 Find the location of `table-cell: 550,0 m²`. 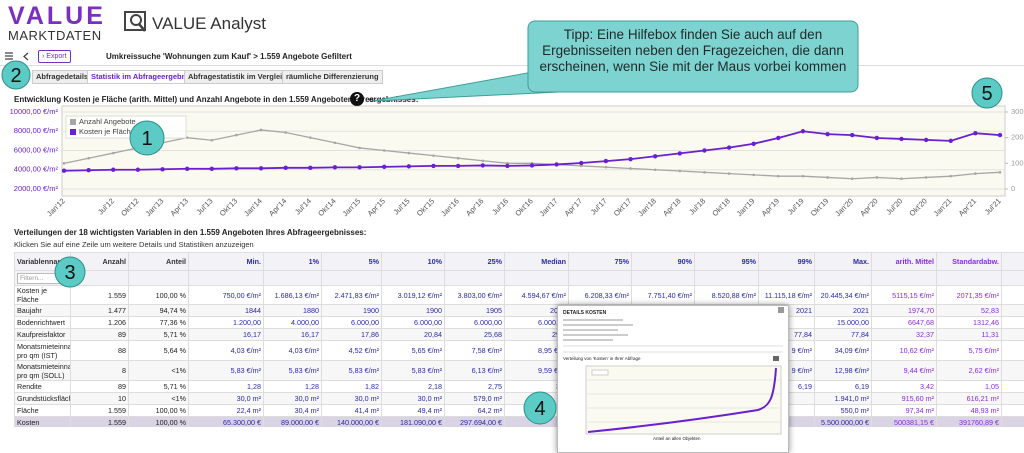

table-cell: 550,0 m² is located at coordinates (843, 411).